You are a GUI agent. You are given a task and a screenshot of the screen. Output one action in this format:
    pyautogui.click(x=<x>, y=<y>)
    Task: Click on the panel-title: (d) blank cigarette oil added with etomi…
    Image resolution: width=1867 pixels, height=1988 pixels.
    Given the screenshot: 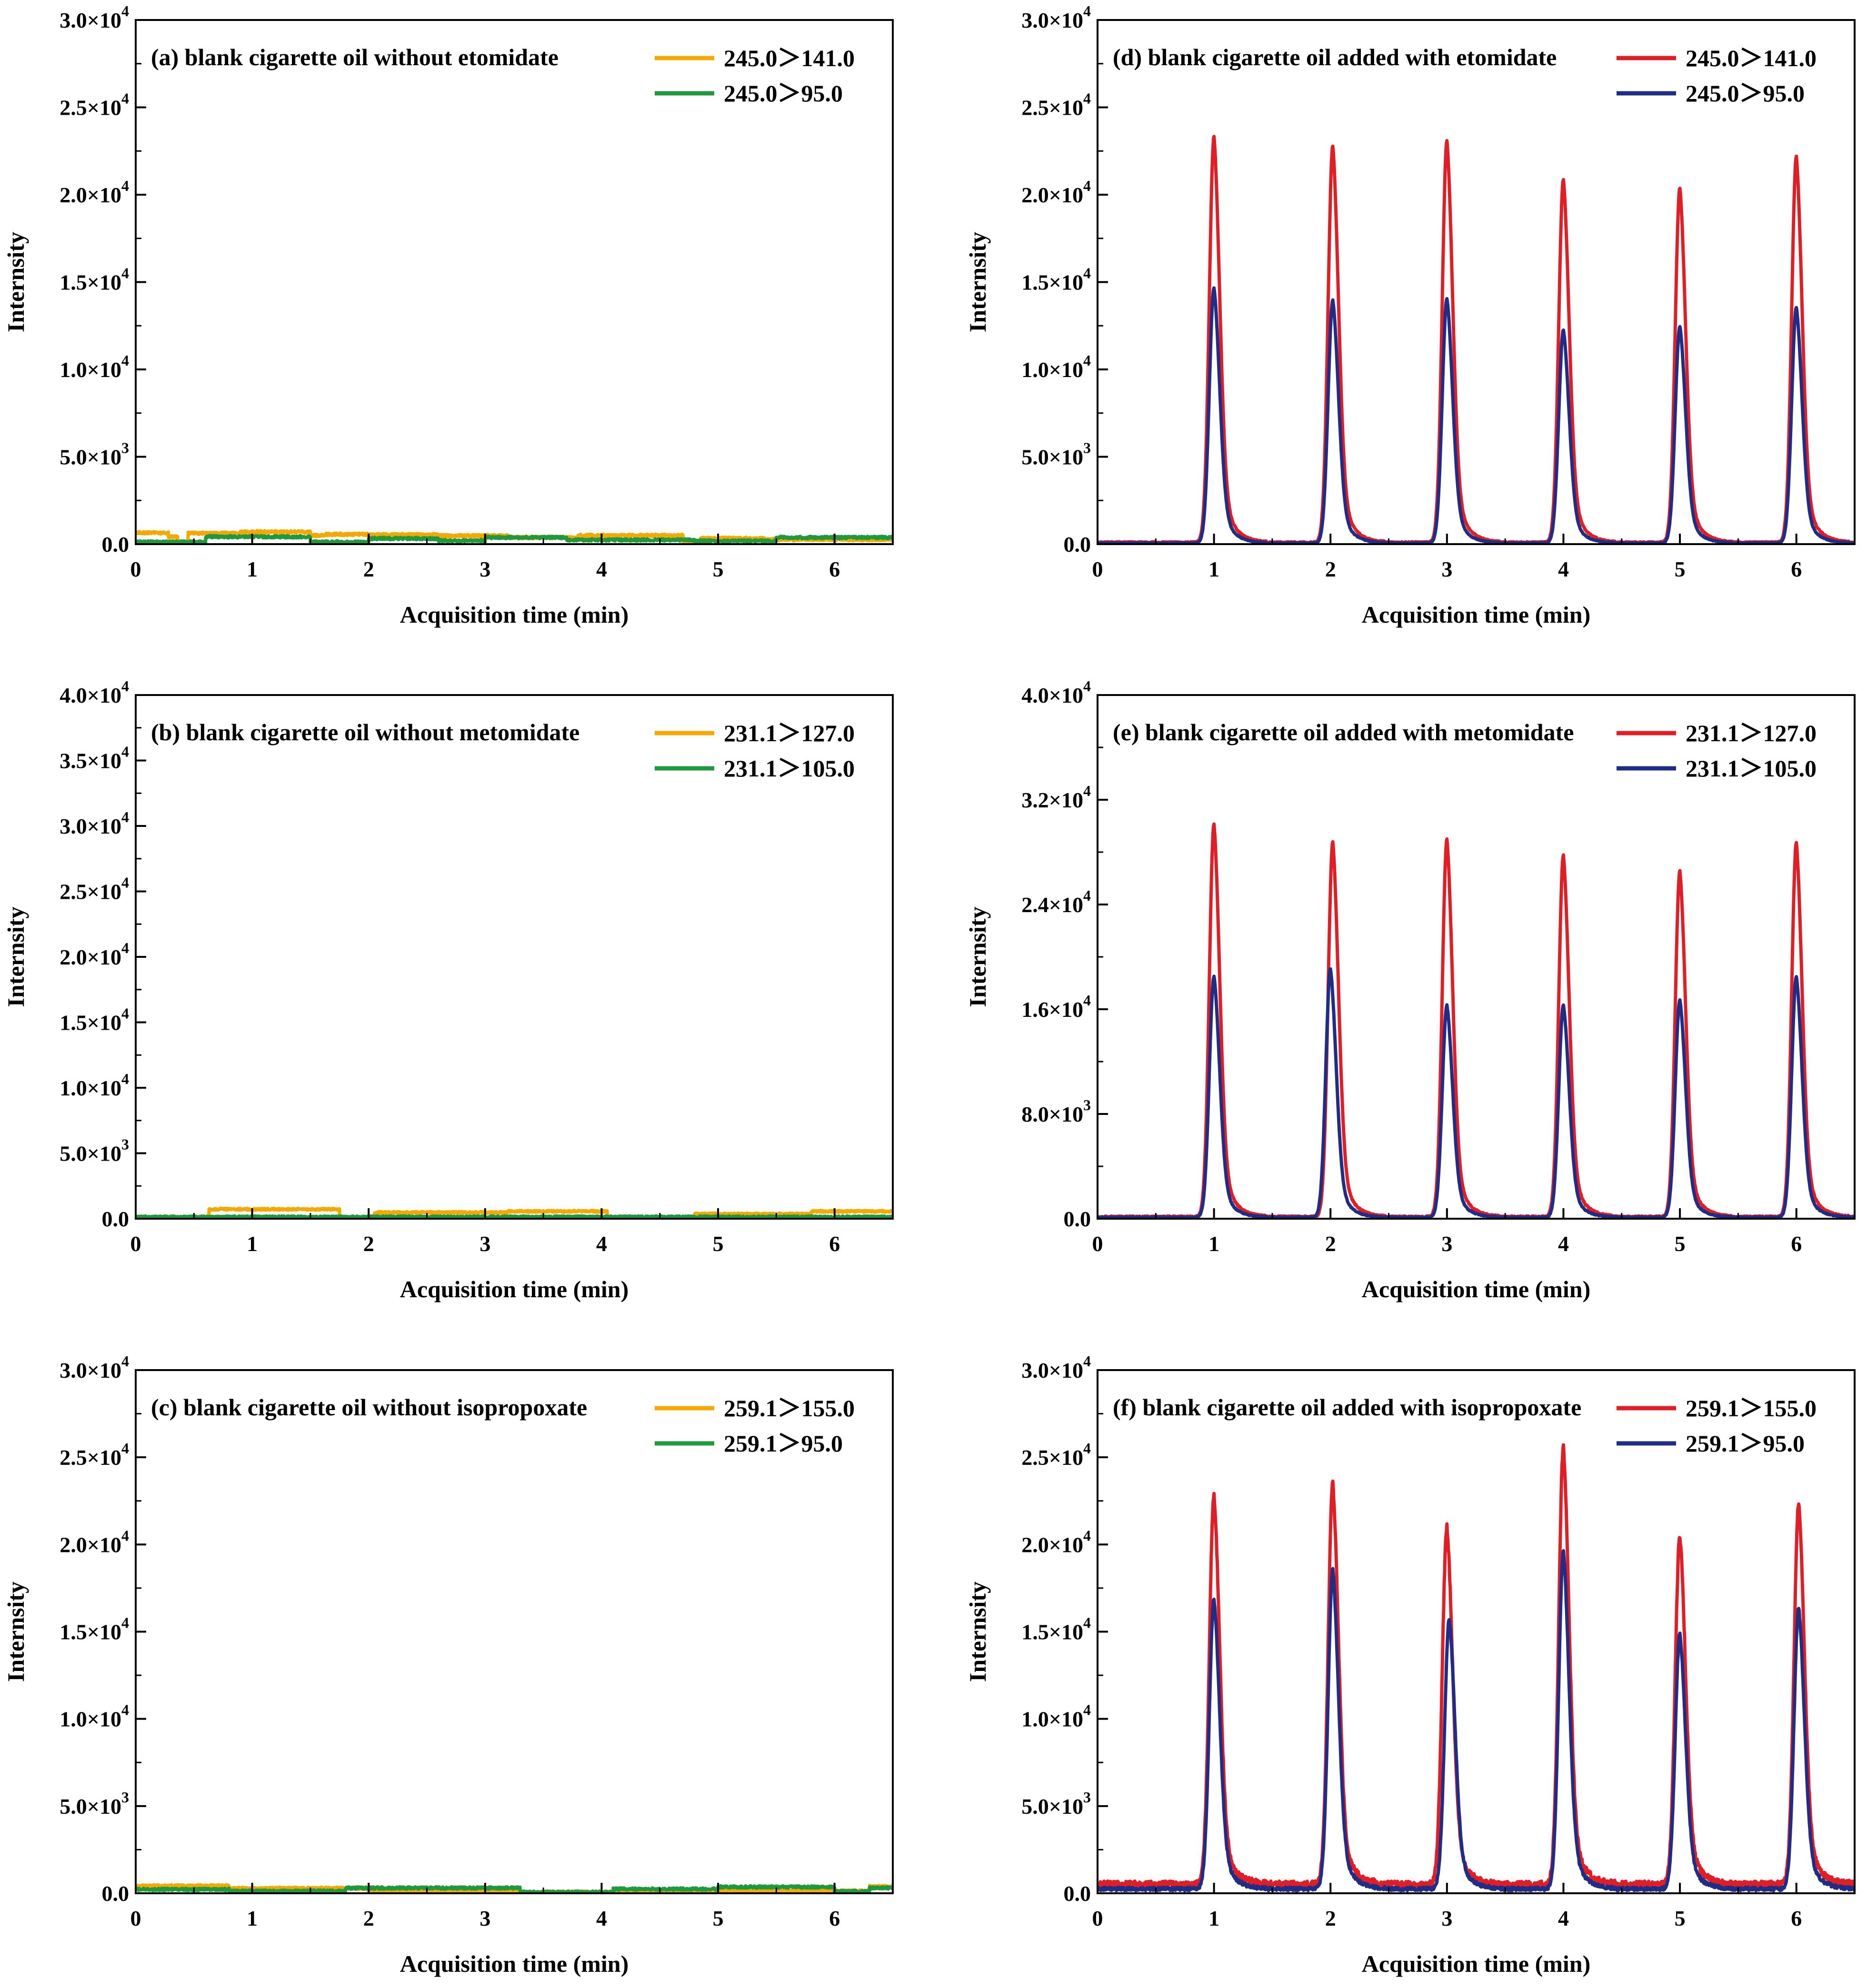 What is the action you would take?
    pyautogui.click(x=1335, y=57)
    